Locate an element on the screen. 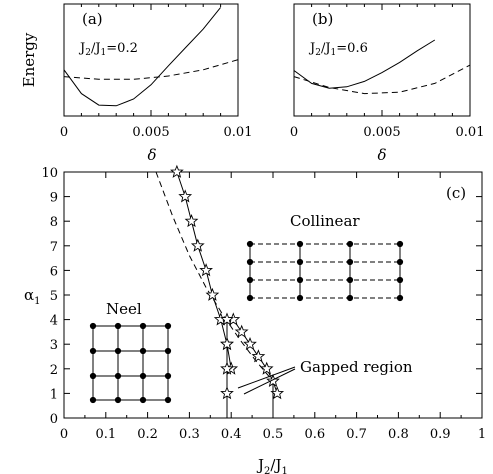 The height and width of the screenshot is (474, 493). x-tick-label: 0.3 is located at coordinates (189, 434).